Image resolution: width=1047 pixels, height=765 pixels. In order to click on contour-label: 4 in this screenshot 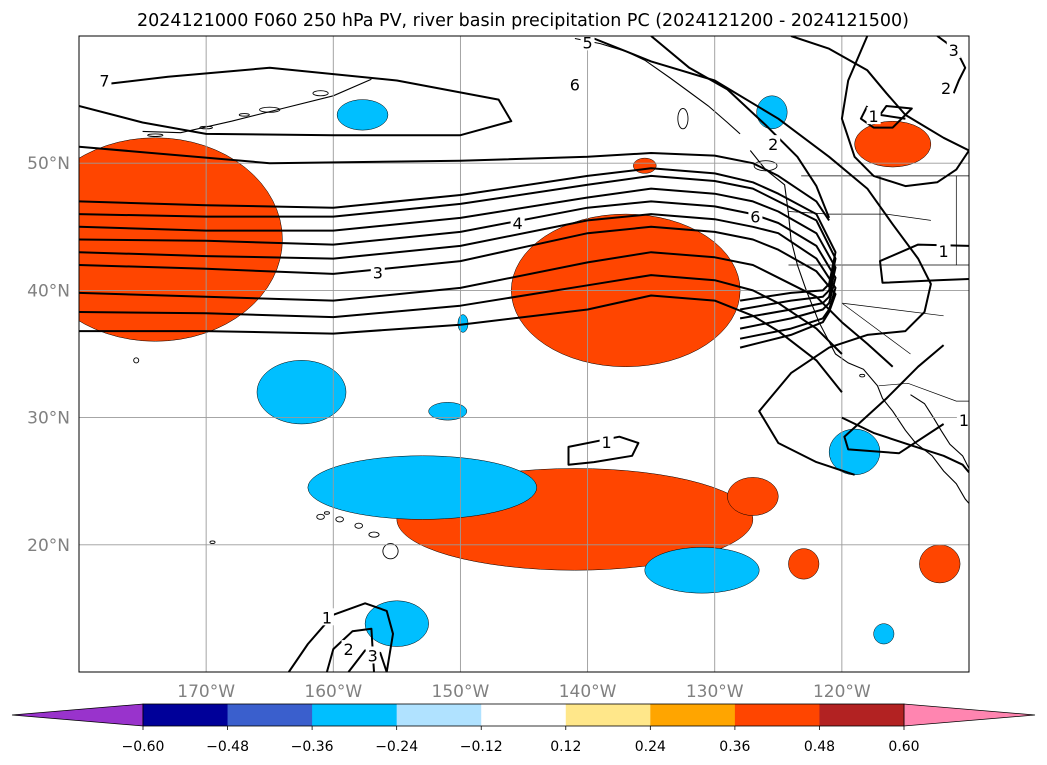, I will do `click(518, 223)`.